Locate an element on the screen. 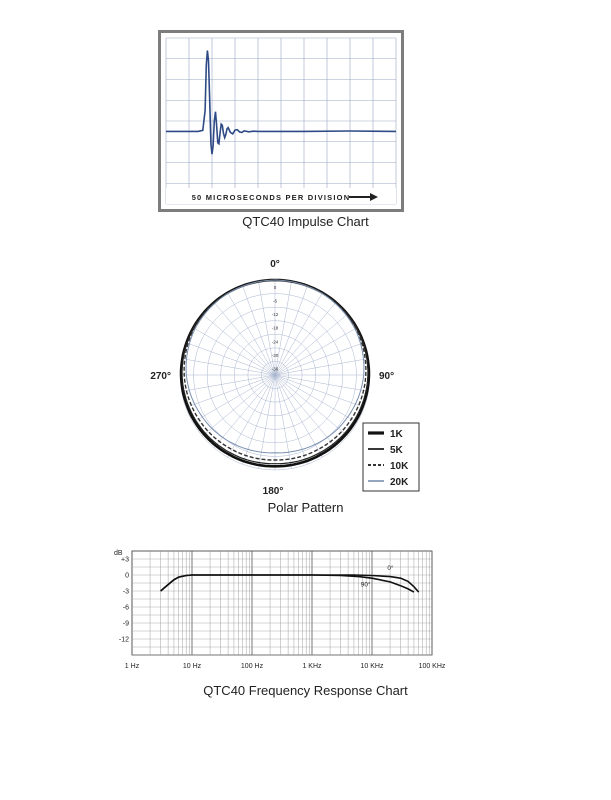 The width and height of the screenshot is (611, 800). x-tick-label: 10 KHz is located at coordinates (372, 666).